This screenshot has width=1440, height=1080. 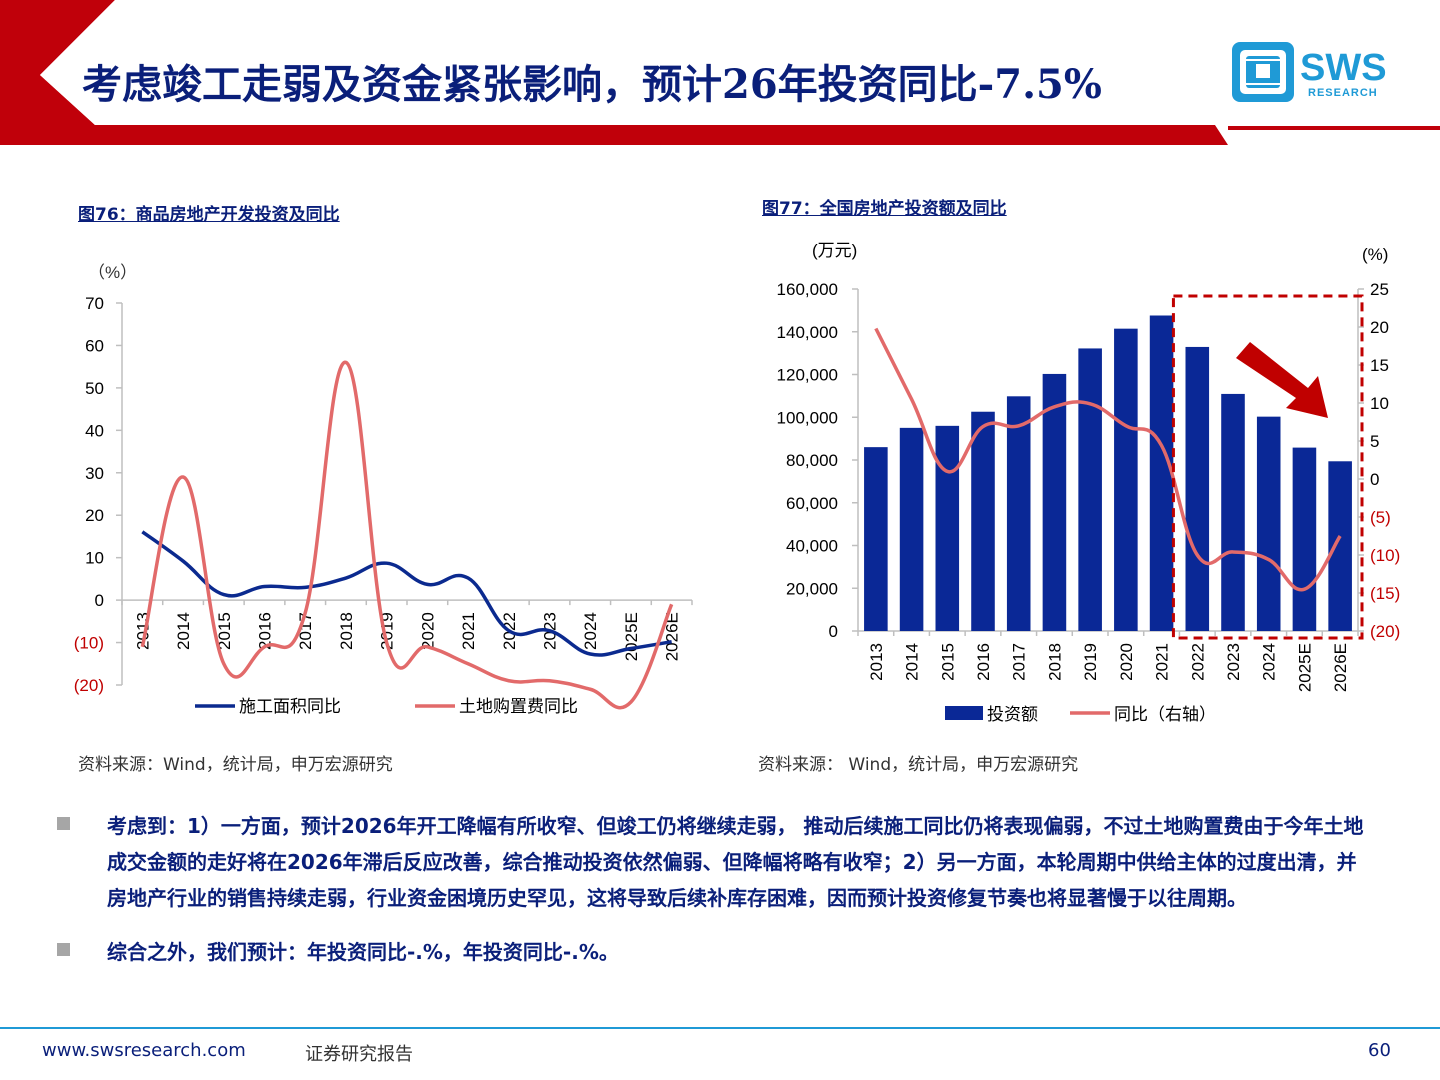 I want to click on footer-divider, so click(x=720, y=1028).